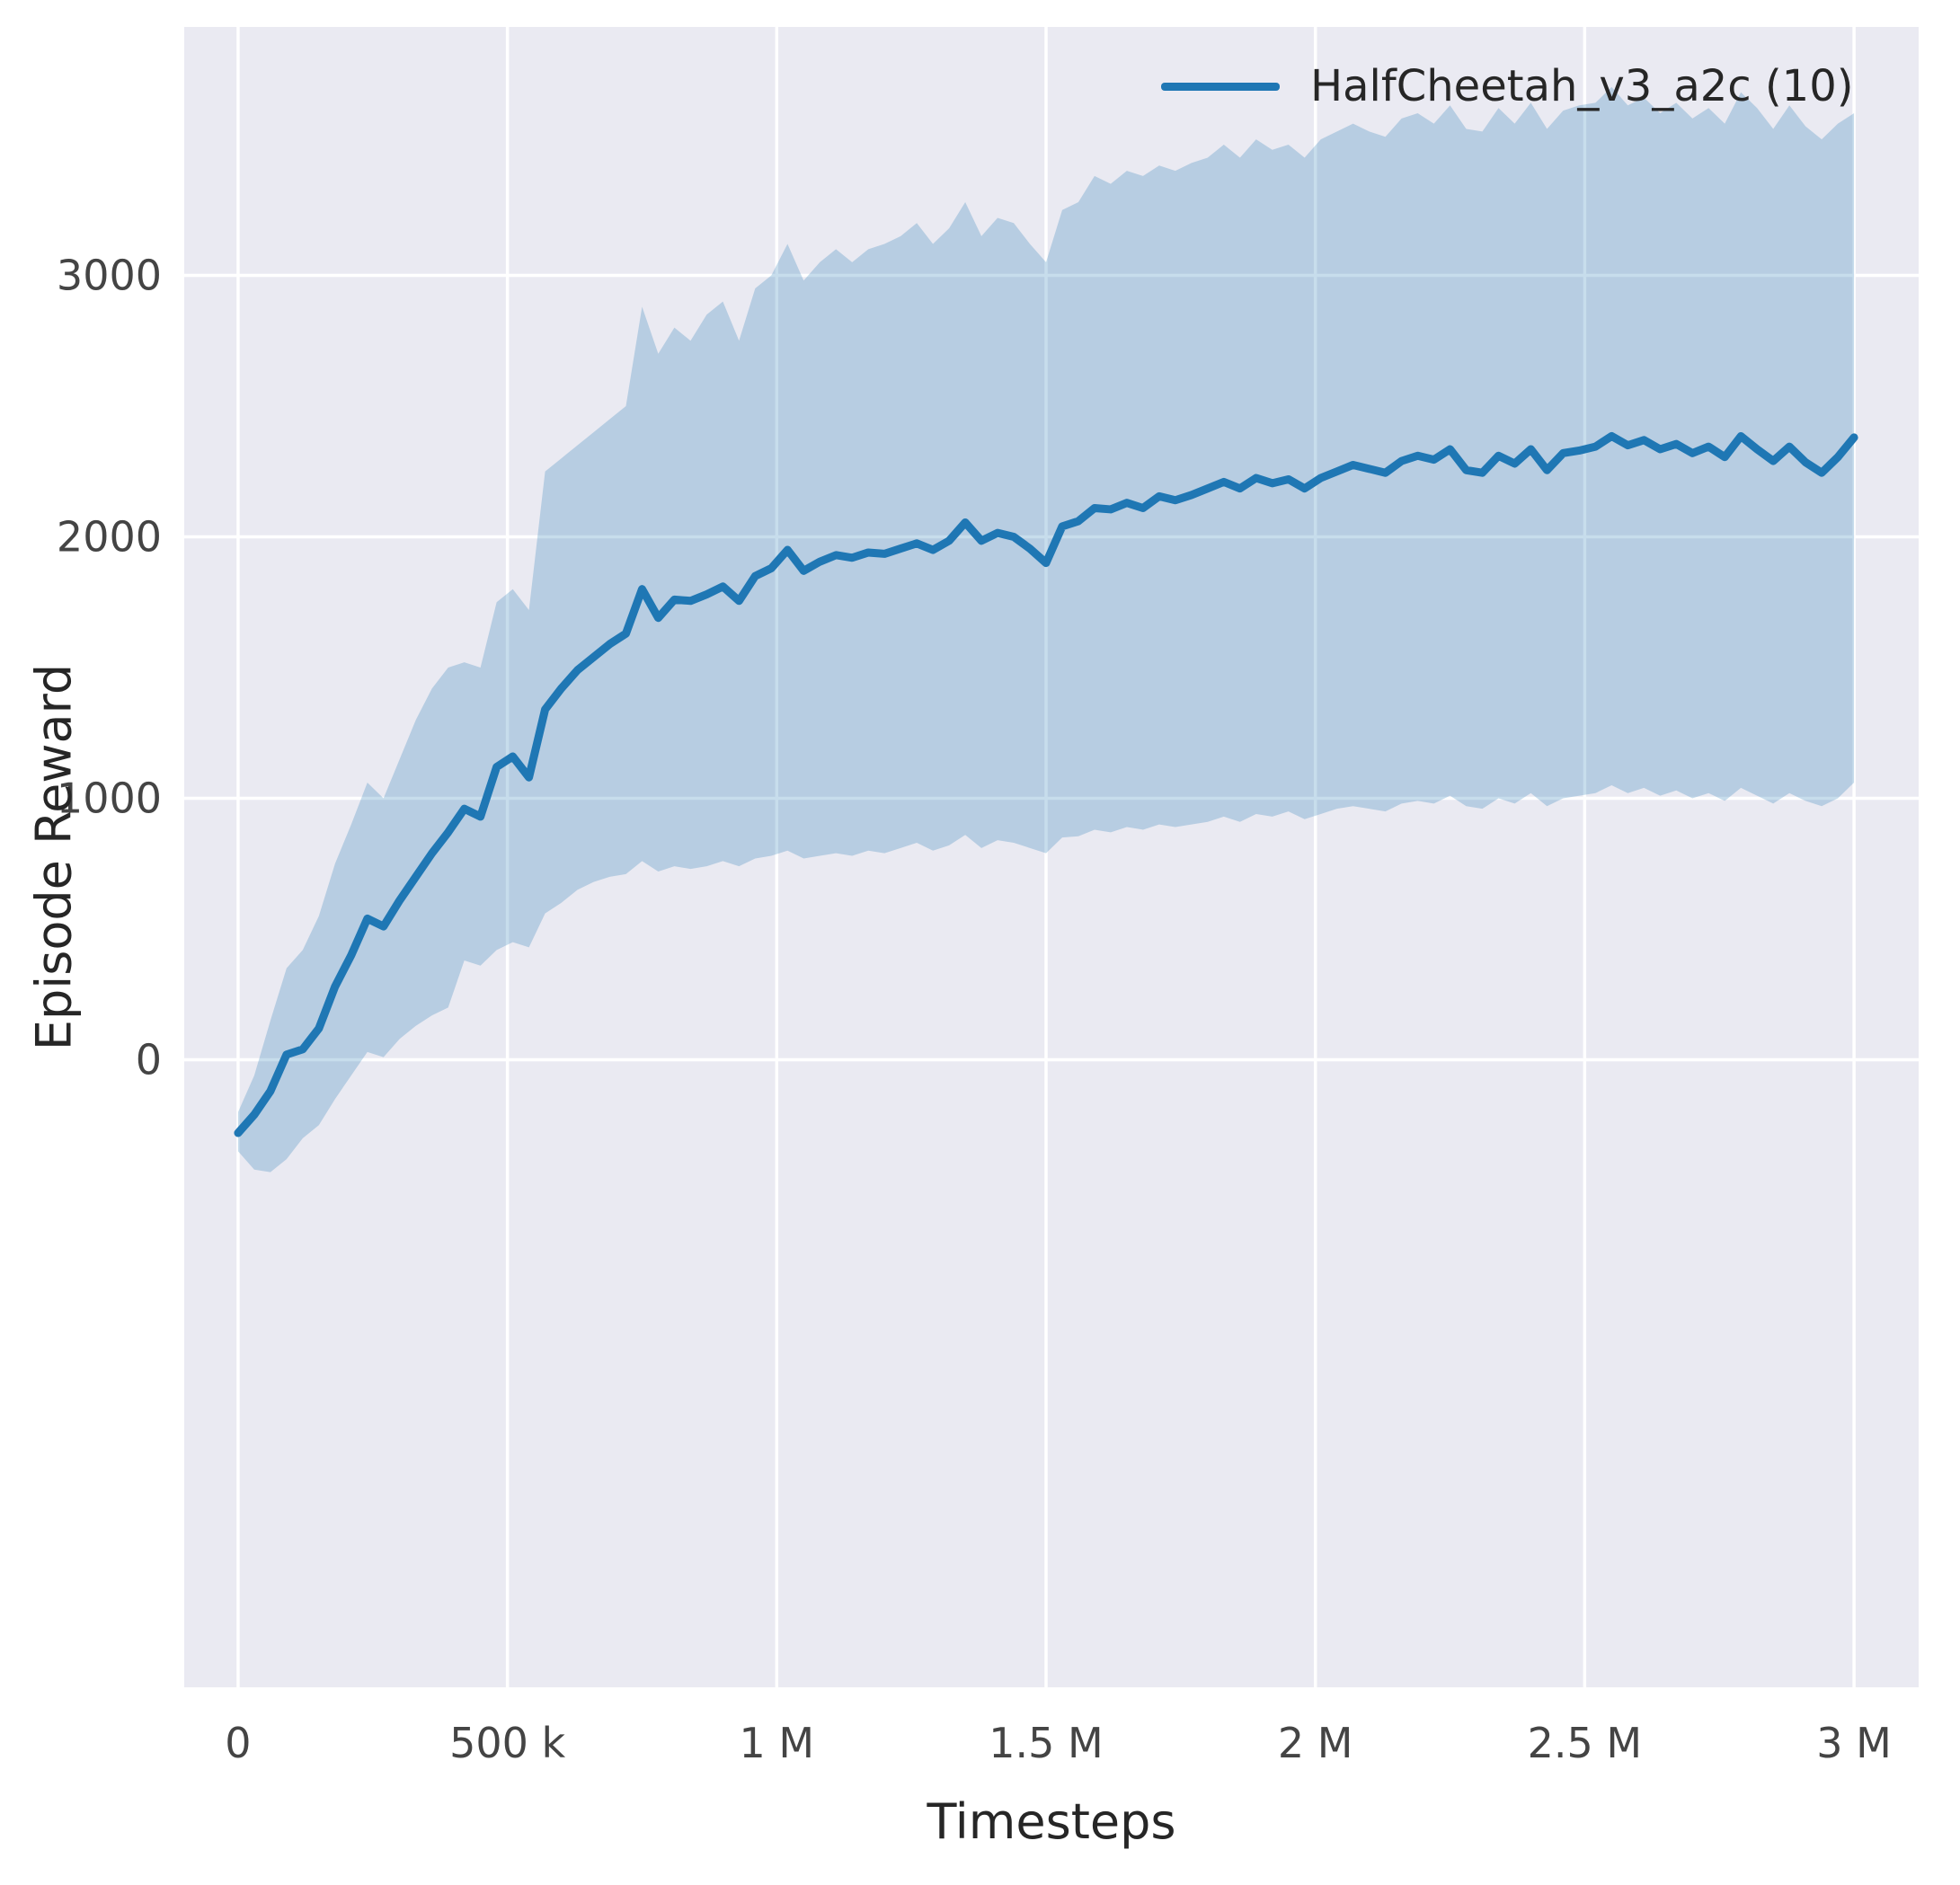 This screenshot has width=1960, height=1885. What do you see at coordinates (777, 1743) in the screenshot?
I see `x-tick-label: 1 M` at bounding box center [777, 1743].